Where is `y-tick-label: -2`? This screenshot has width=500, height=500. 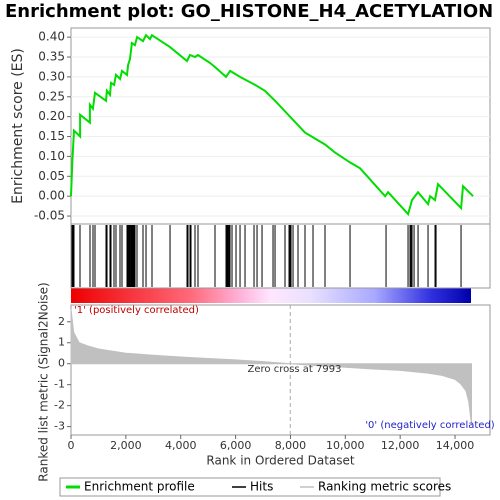
y-tick-label: -2 is located at coordinates (59, 405).